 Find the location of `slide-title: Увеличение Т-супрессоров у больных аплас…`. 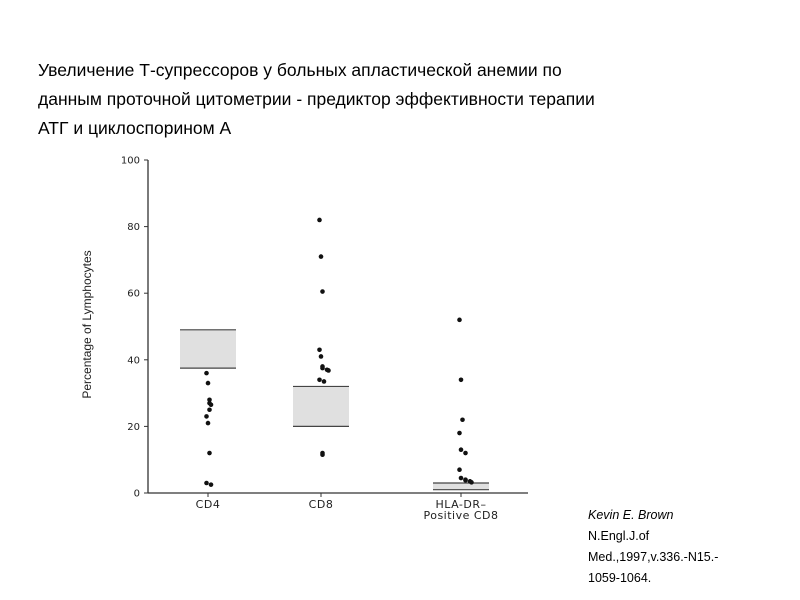

slide-title: Увеличение Т-супрессоров у больных аплас… is located at coordinates (408, 99).